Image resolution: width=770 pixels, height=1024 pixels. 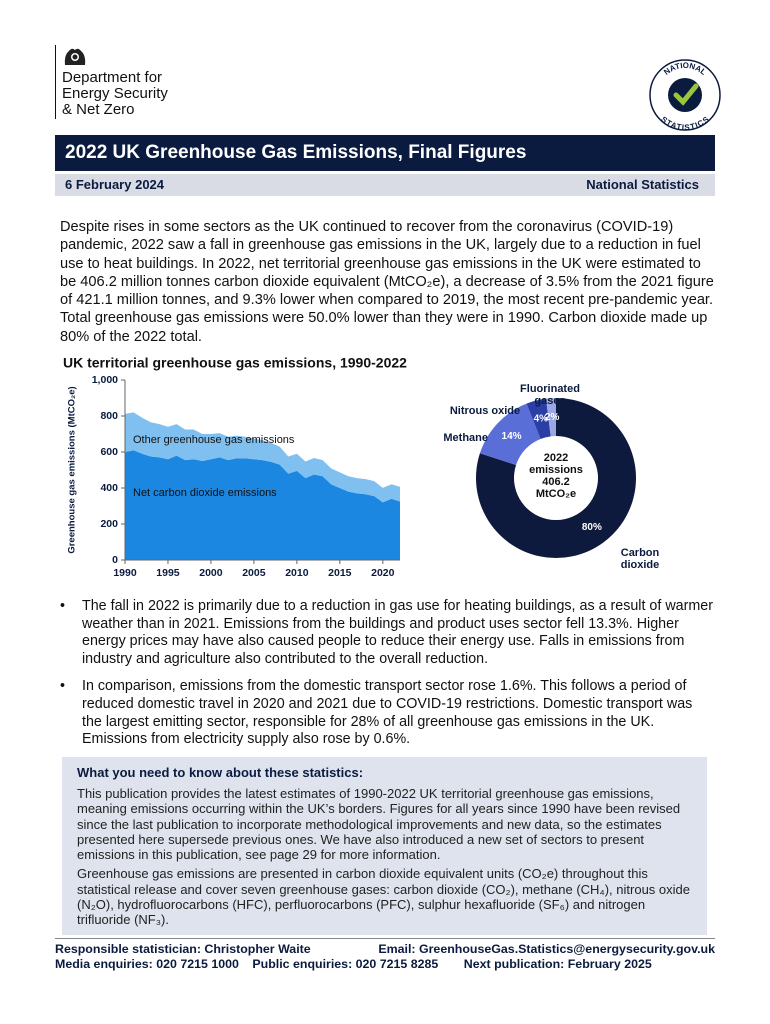 I want to click on y-tick-label: 800, so click(x=109, y=416).